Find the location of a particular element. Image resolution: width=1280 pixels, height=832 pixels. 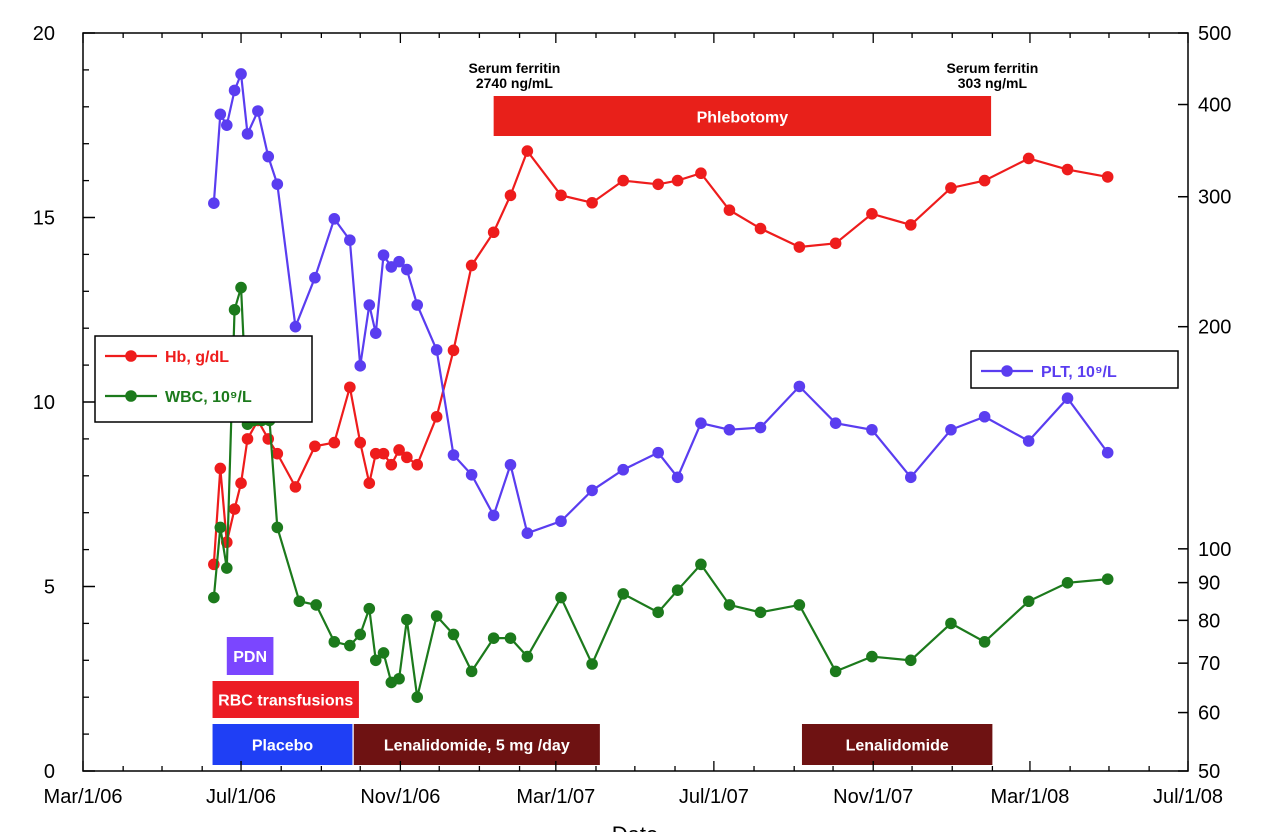

annotation-text: 303 ng/mL is located at coordinates (993, 83).